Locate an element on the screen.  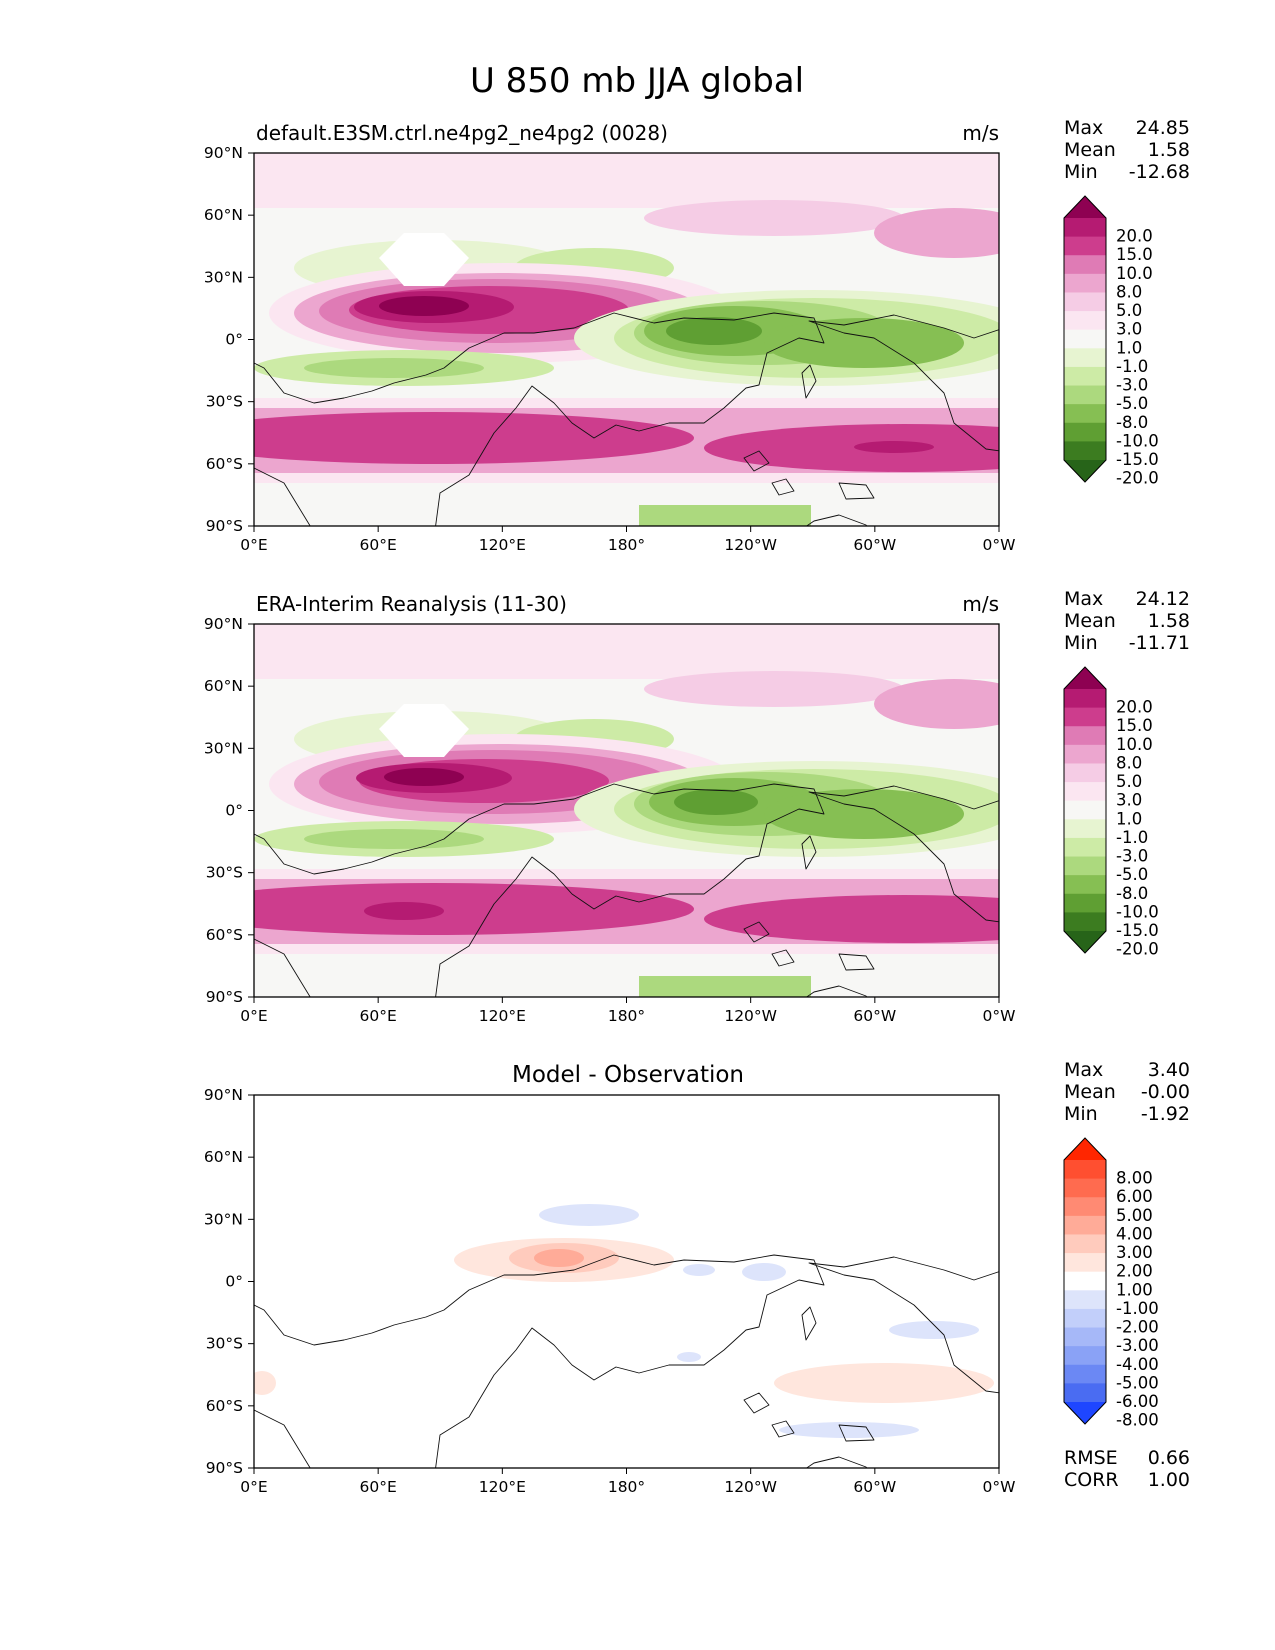
x-tick-label: 120°E is located at coordinates (502, 1016).